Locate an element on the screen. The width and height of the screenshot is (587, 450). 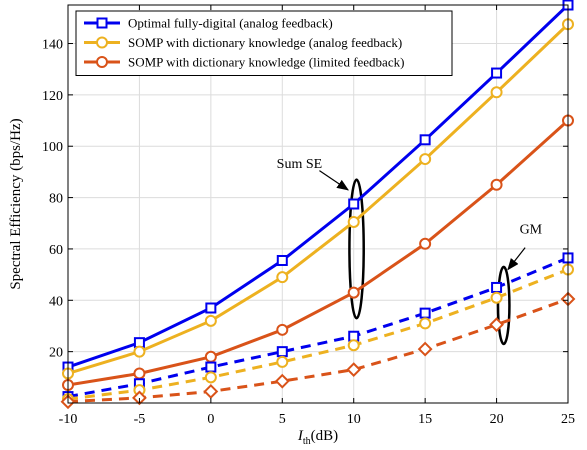
x-tick-label: -5 is located at coordinates (140, 419).